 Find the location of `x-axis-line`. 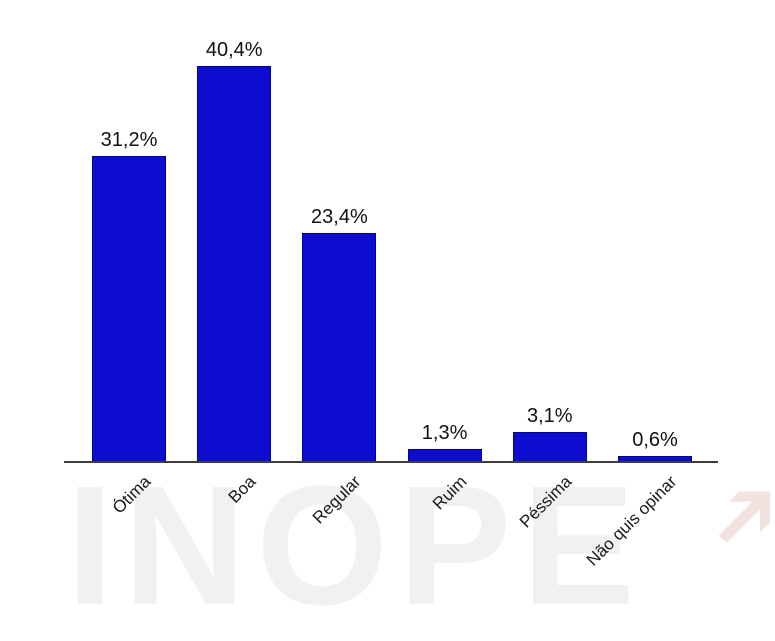

x-axis-line is located at coordinates (391, 462).